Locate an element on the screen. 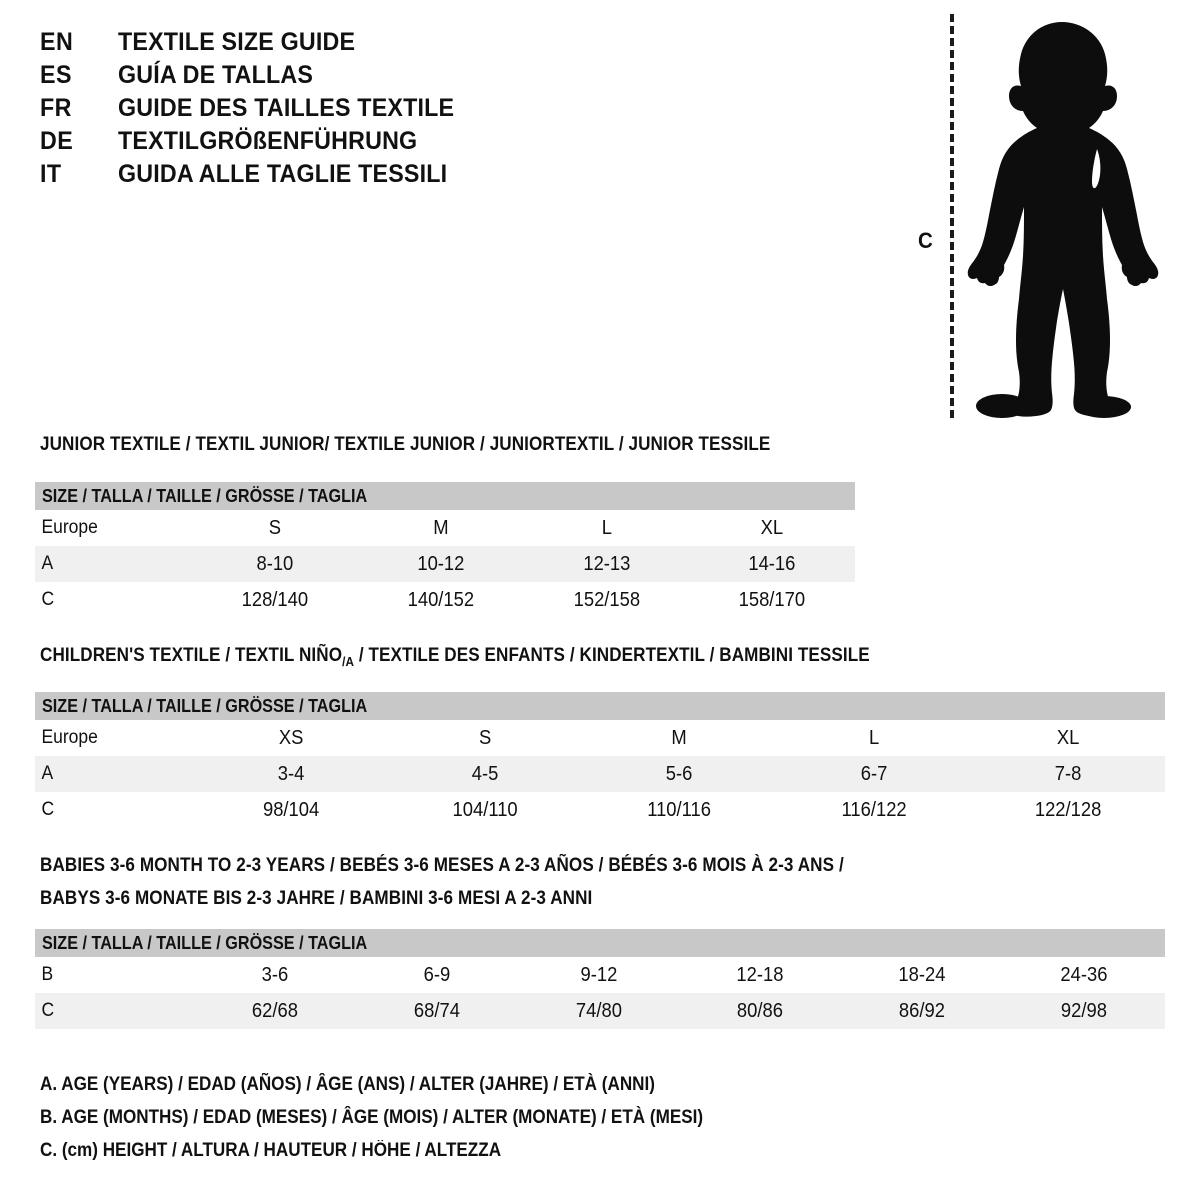 Image resolution: width=1200 pixels, height=1200 pixels. junior-cell-size-1: S is located at coordinates (275, 527).